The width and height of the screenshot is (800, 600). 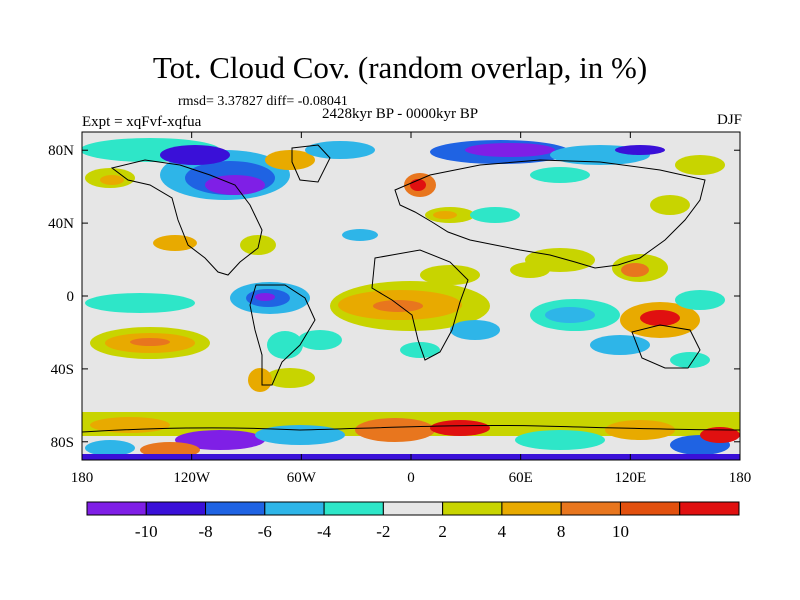 I want to click on antarctica-coast, so click(x=411, y=428).